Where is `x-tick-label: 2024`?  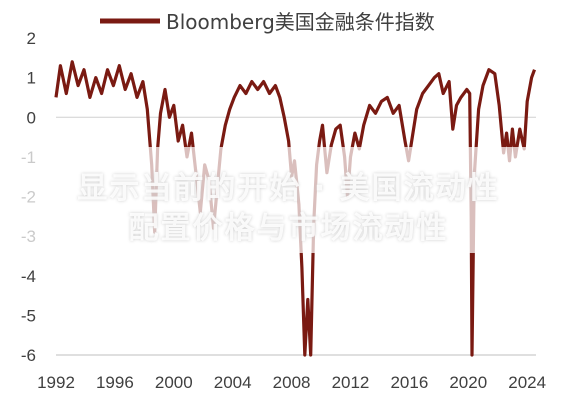 x-tick-label: 2024 is located at coordinates (527, 382).